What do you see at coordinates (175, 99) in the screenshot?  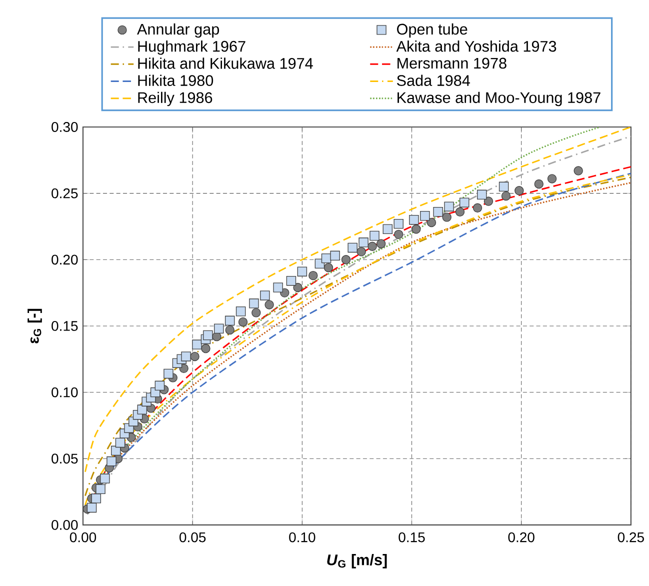 I see `legend-label: Reilly 1986` at bounding box center [175, 99].